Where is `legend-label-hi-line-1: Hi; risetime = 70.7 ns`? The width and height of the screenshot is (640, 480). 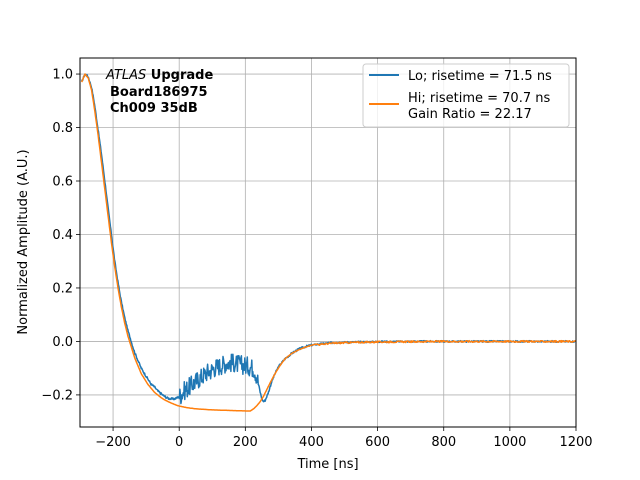
legend-label-hi-line-1: Hi; risetime = 70.7 ns is located at coordinates (479, 98).